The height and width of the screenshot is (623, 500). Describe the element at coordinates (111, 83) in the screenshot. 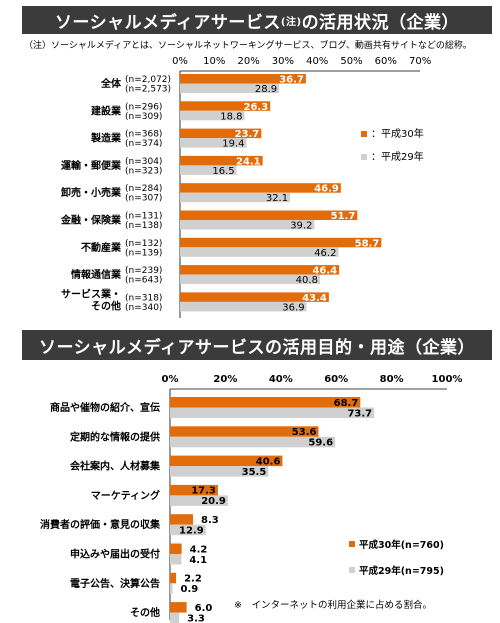

I see `category-label: 全体` at that location.